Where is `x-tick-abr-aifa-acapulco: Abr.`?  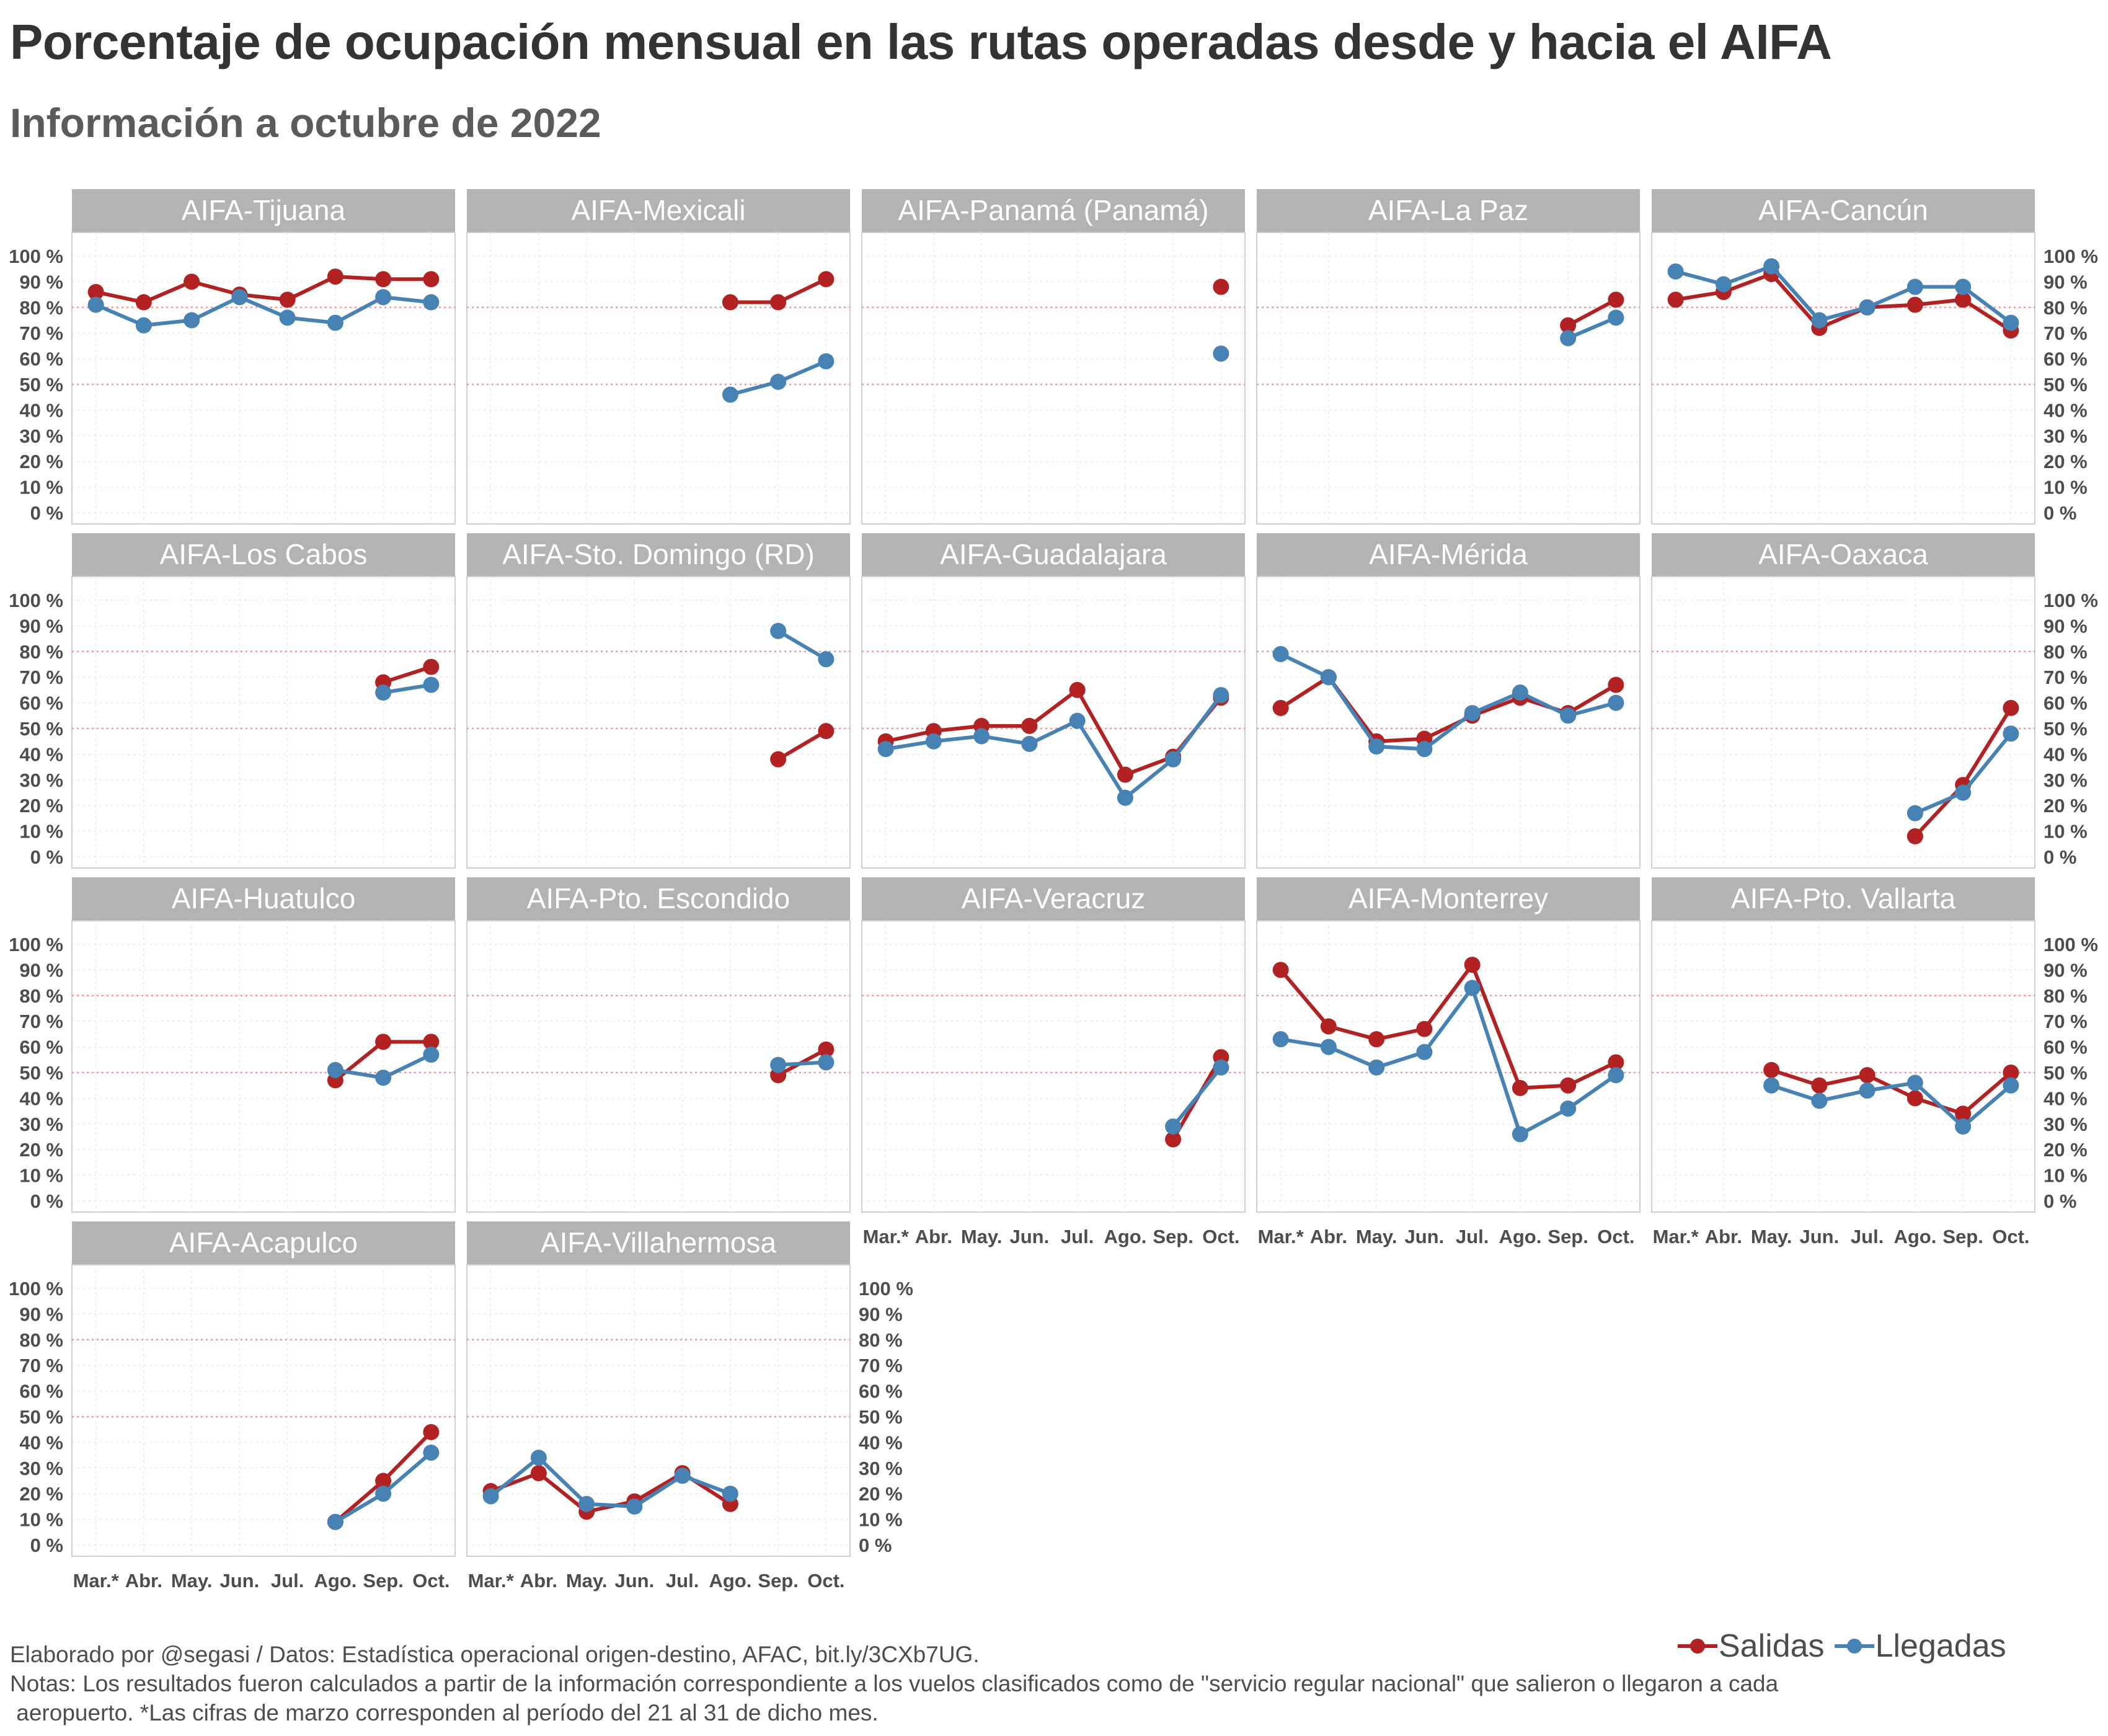 x-tick-abr-aifa-acapulco: Abr. is located at coordinates (143, 1581).